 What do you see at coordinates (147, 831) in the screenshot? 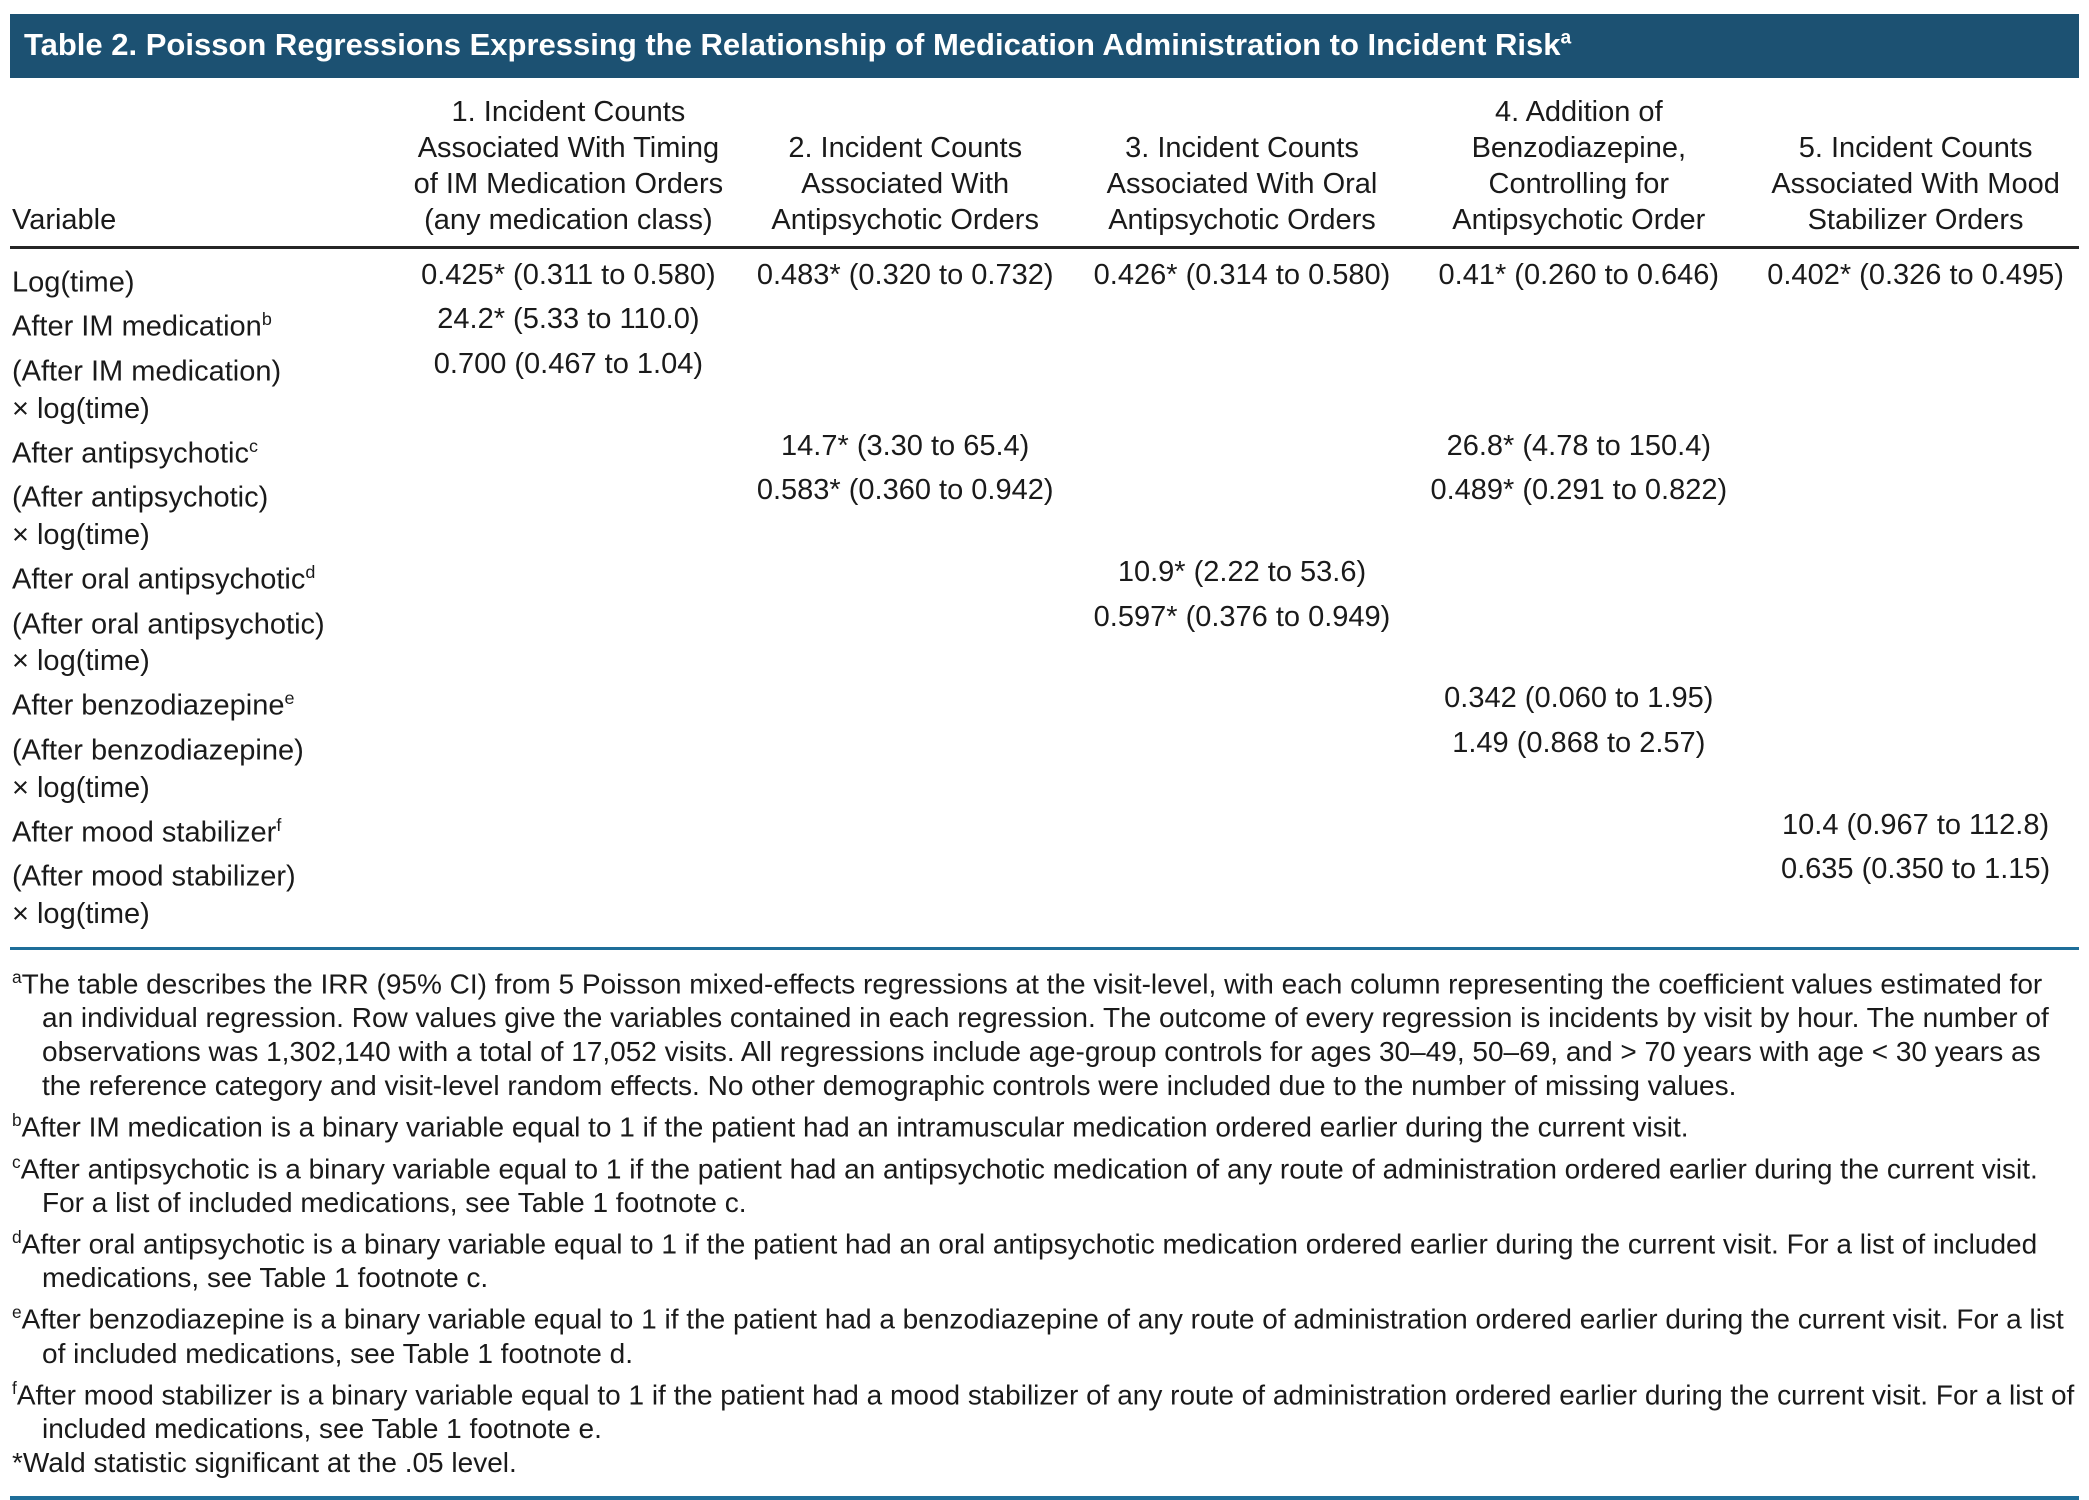
I see `row-label: After mood stabilizerf` at bounding box center [147, 831].